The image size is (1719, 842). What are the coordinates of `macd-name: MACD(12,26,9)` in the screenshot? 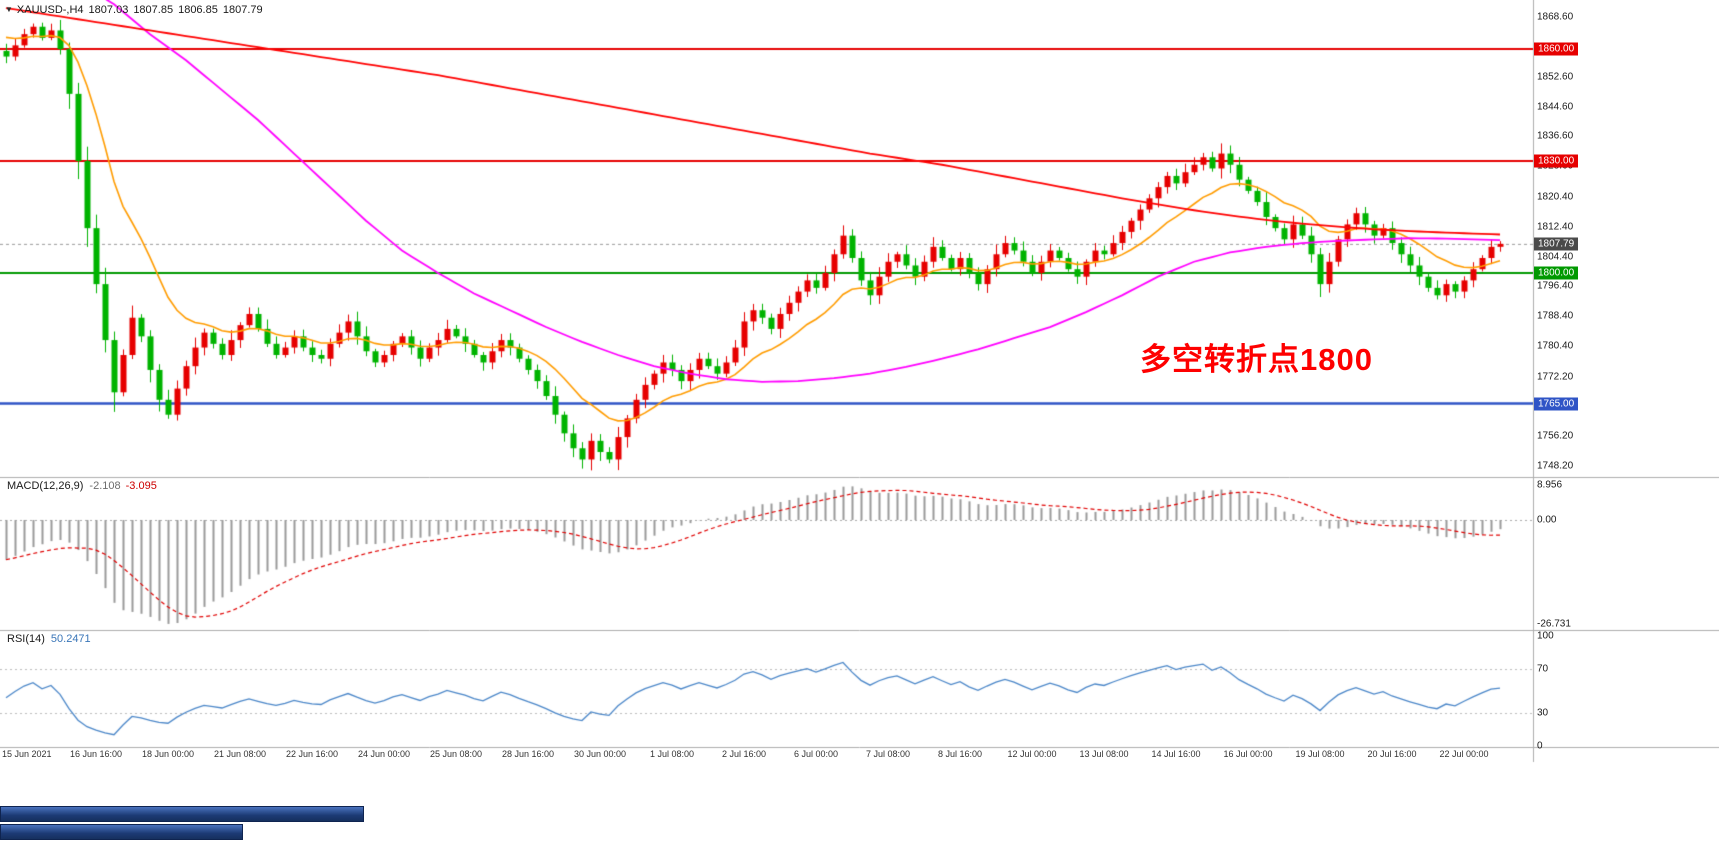 It's located at (45, 486).